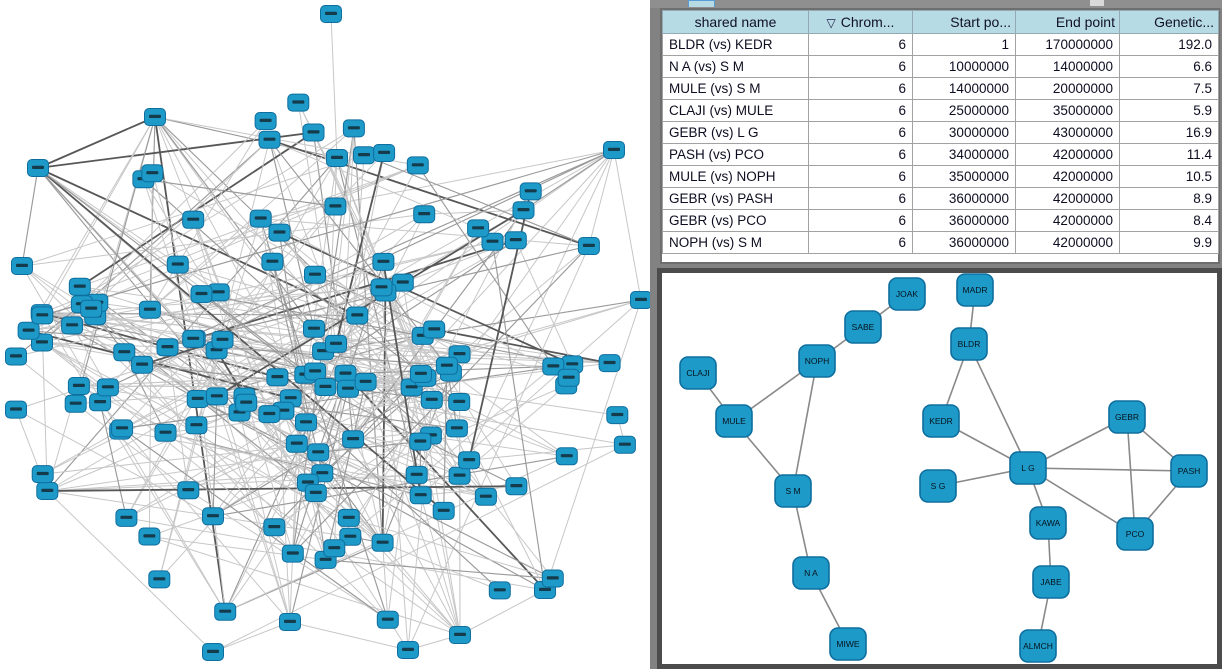  I want to click on table-row: GEBR (vs) PASH 6 36000000 42000000 8.9, so click(940, 198).